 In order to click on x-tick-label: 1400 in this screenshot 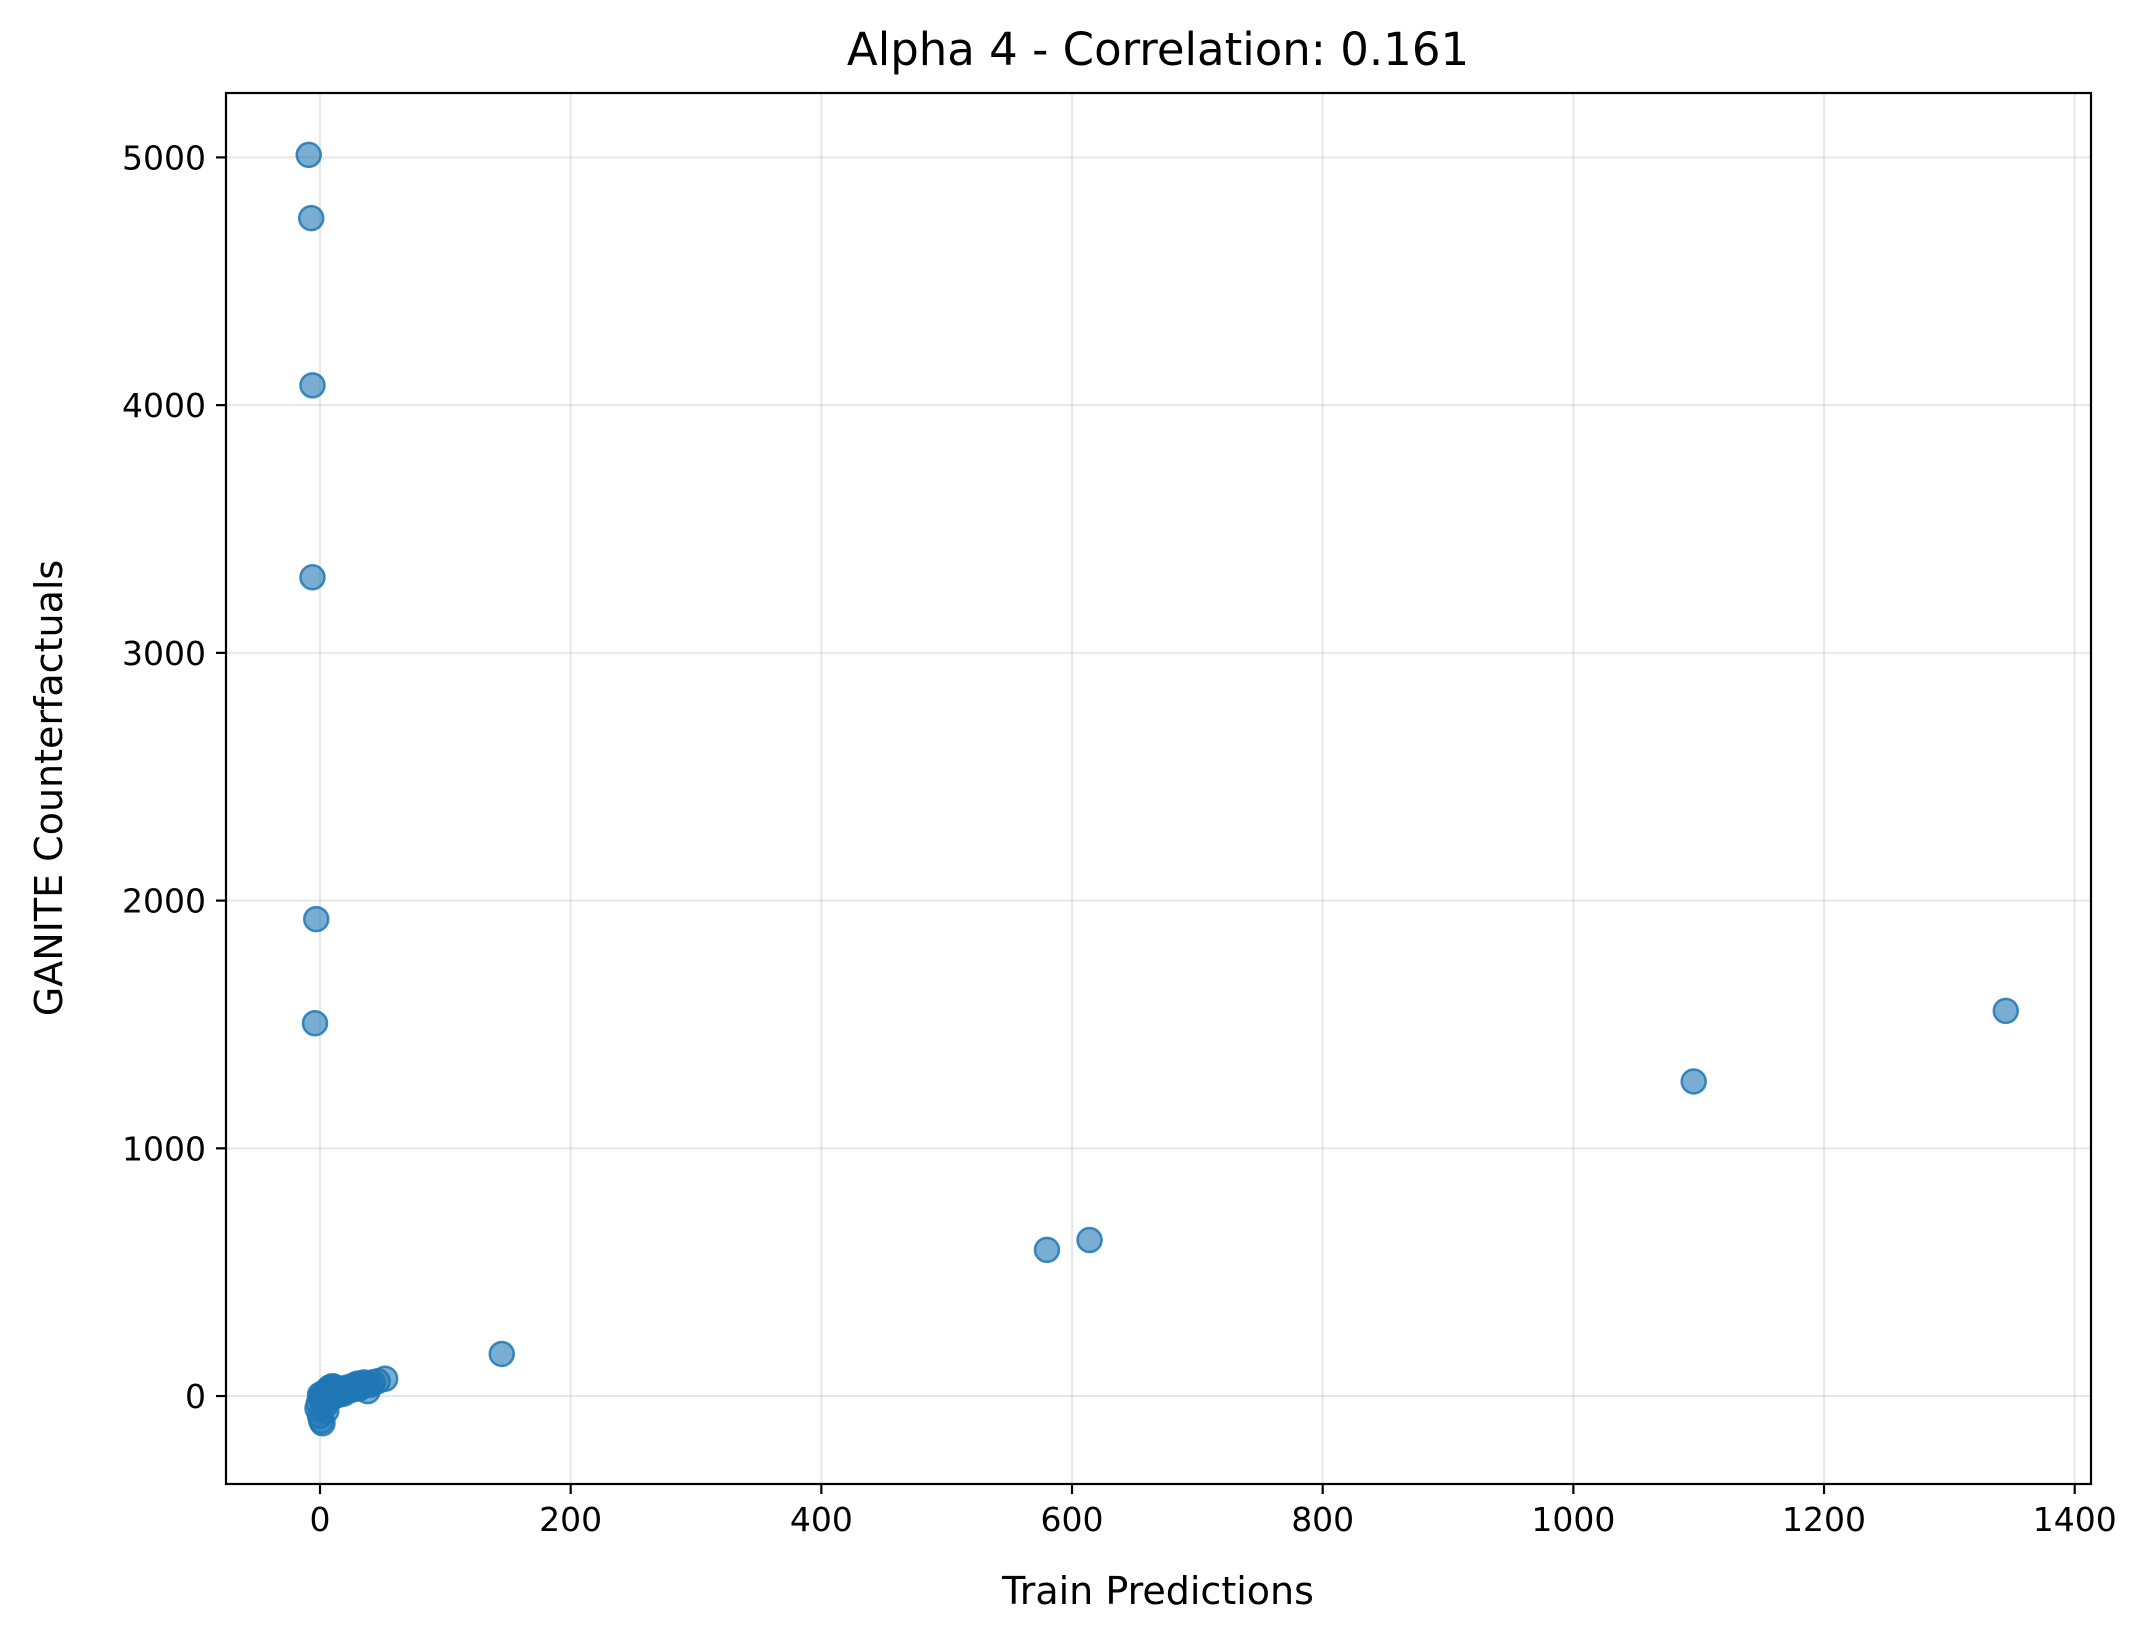, I will do `click(2075, 1519)`.